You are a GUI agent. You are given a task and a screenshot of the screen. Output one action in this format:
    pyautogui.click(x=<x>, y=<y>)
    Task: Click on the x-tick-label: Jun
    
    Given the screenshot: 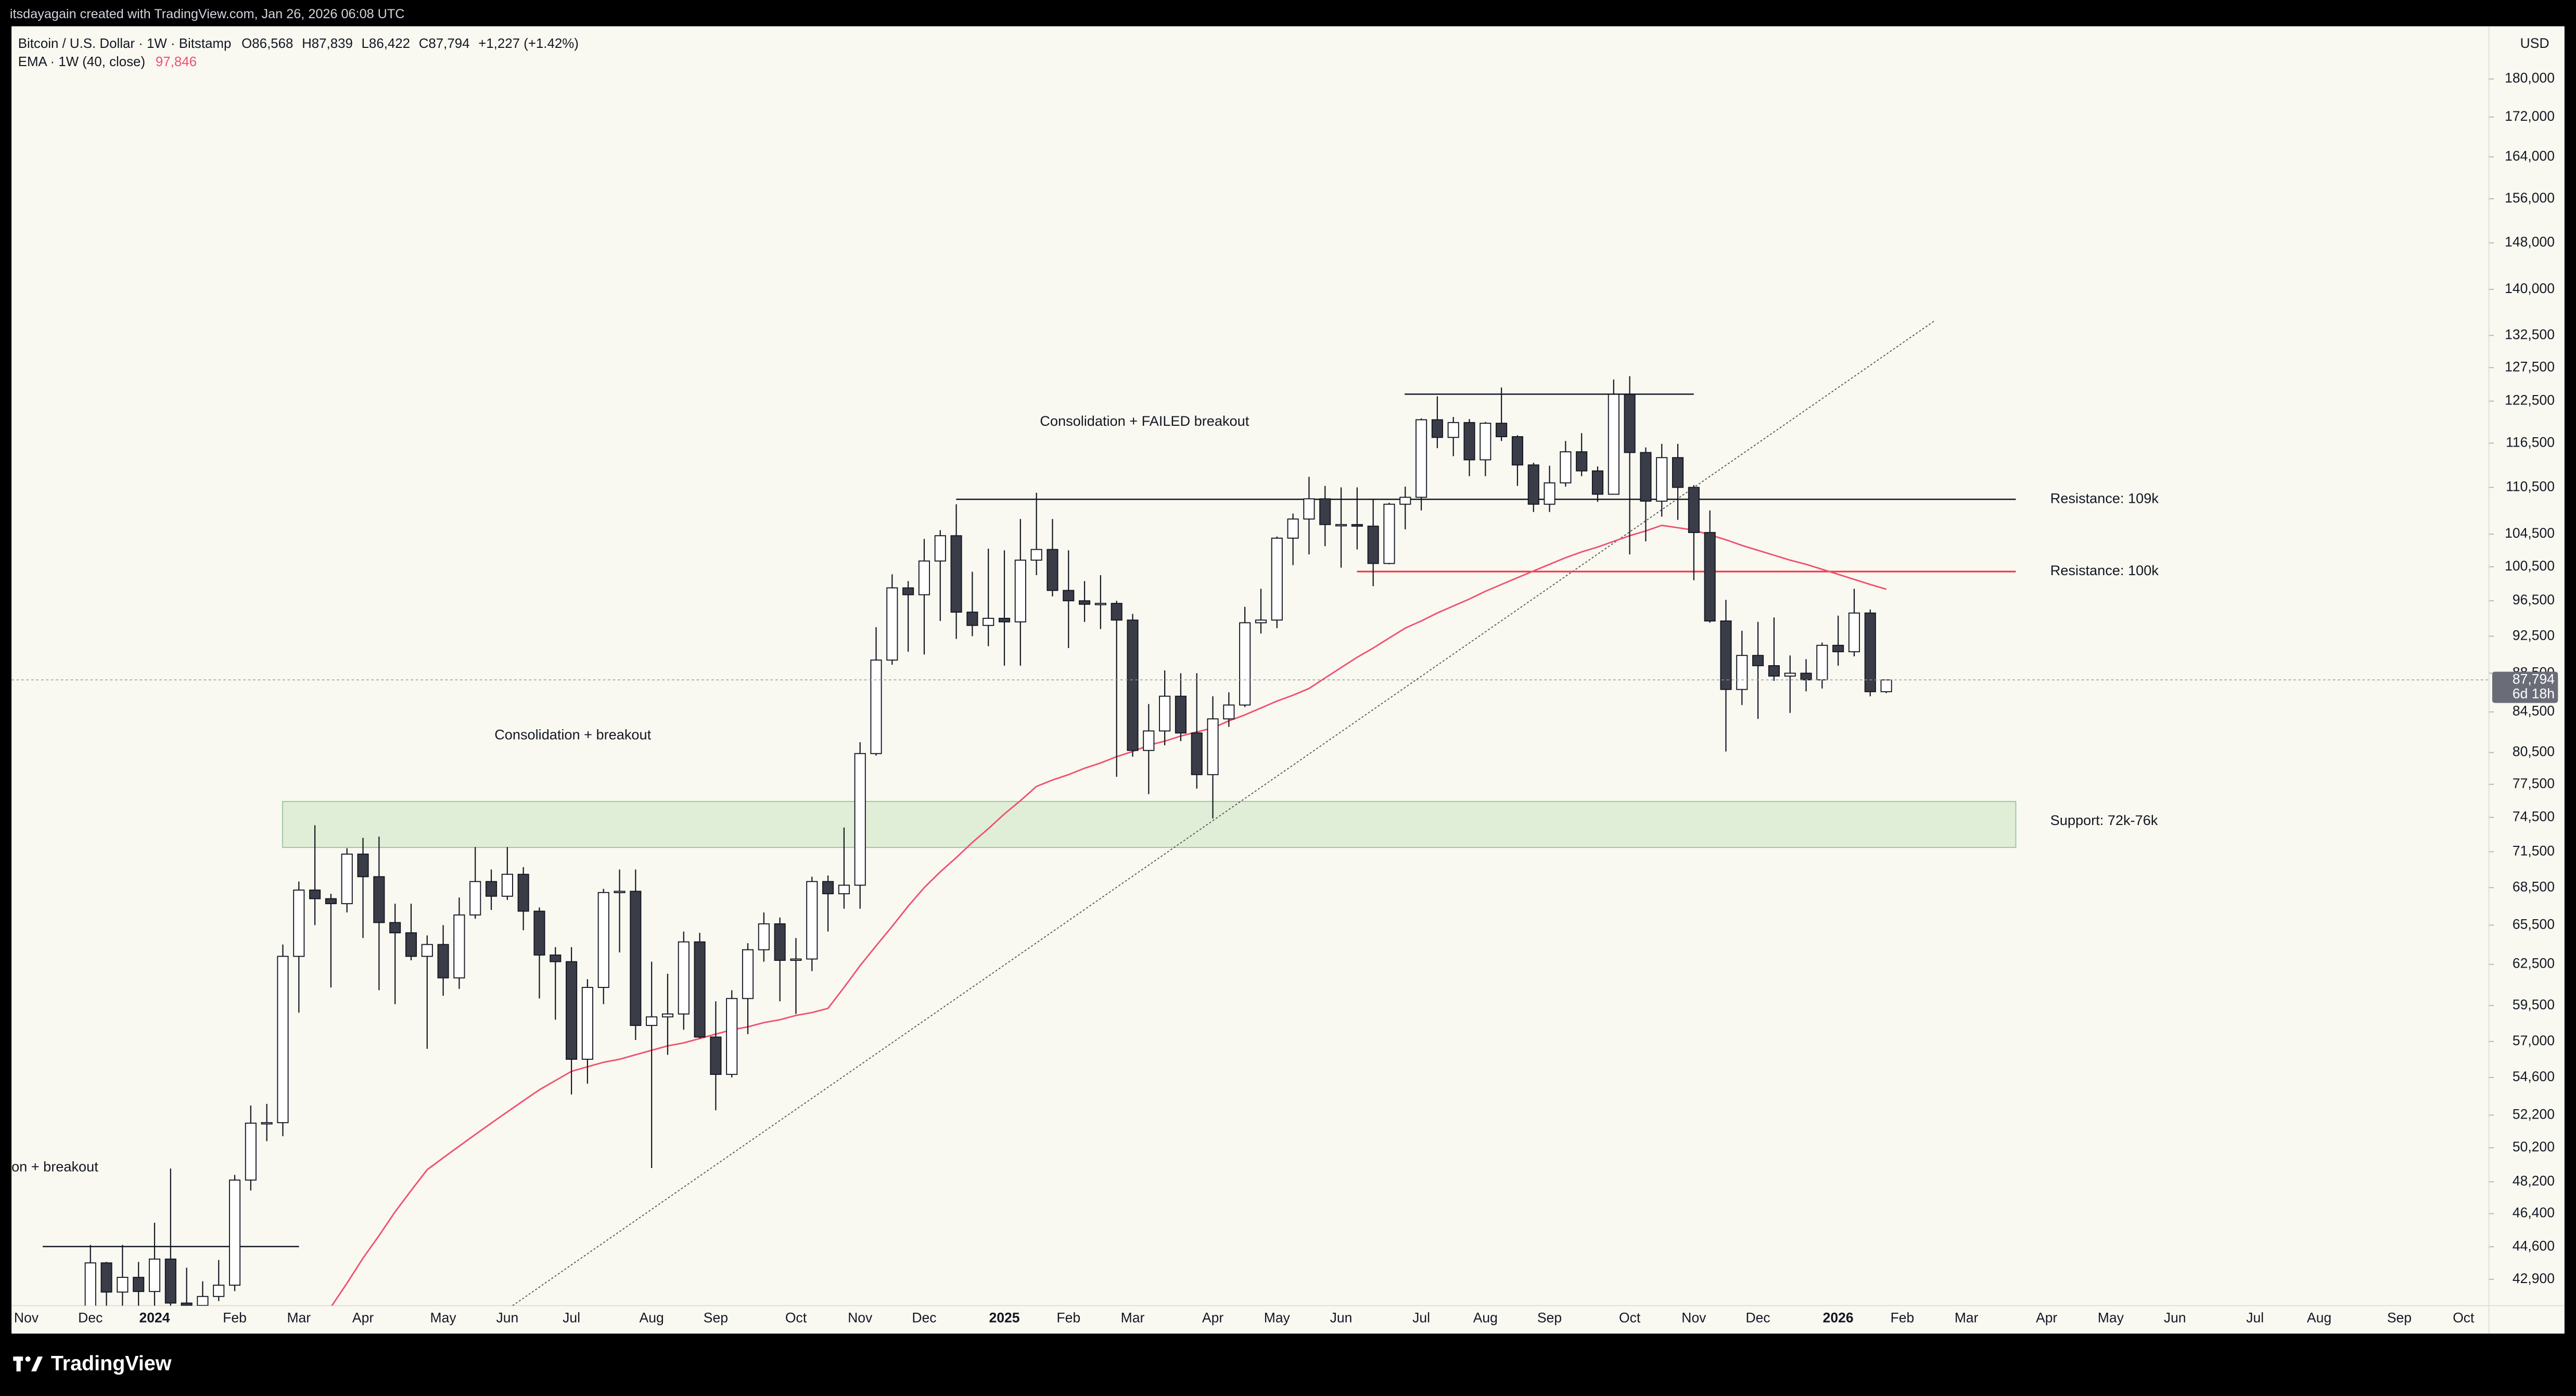 What is the action you would take?
    pyautogui.click(x=1341, y=1318)
    